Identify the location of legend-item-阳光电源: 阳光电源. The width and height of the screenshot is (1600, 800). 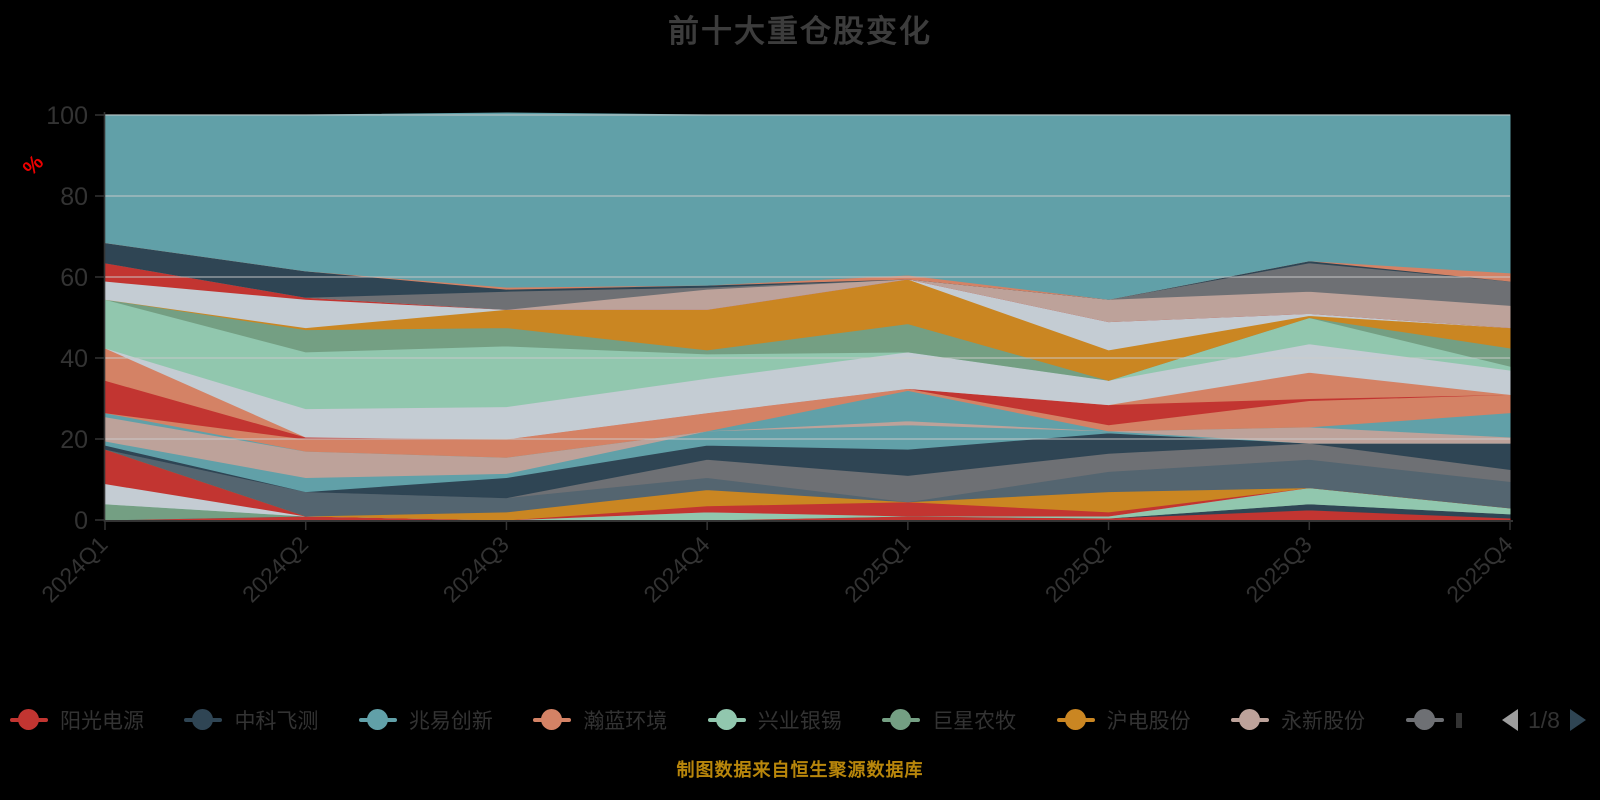
(77, 720).